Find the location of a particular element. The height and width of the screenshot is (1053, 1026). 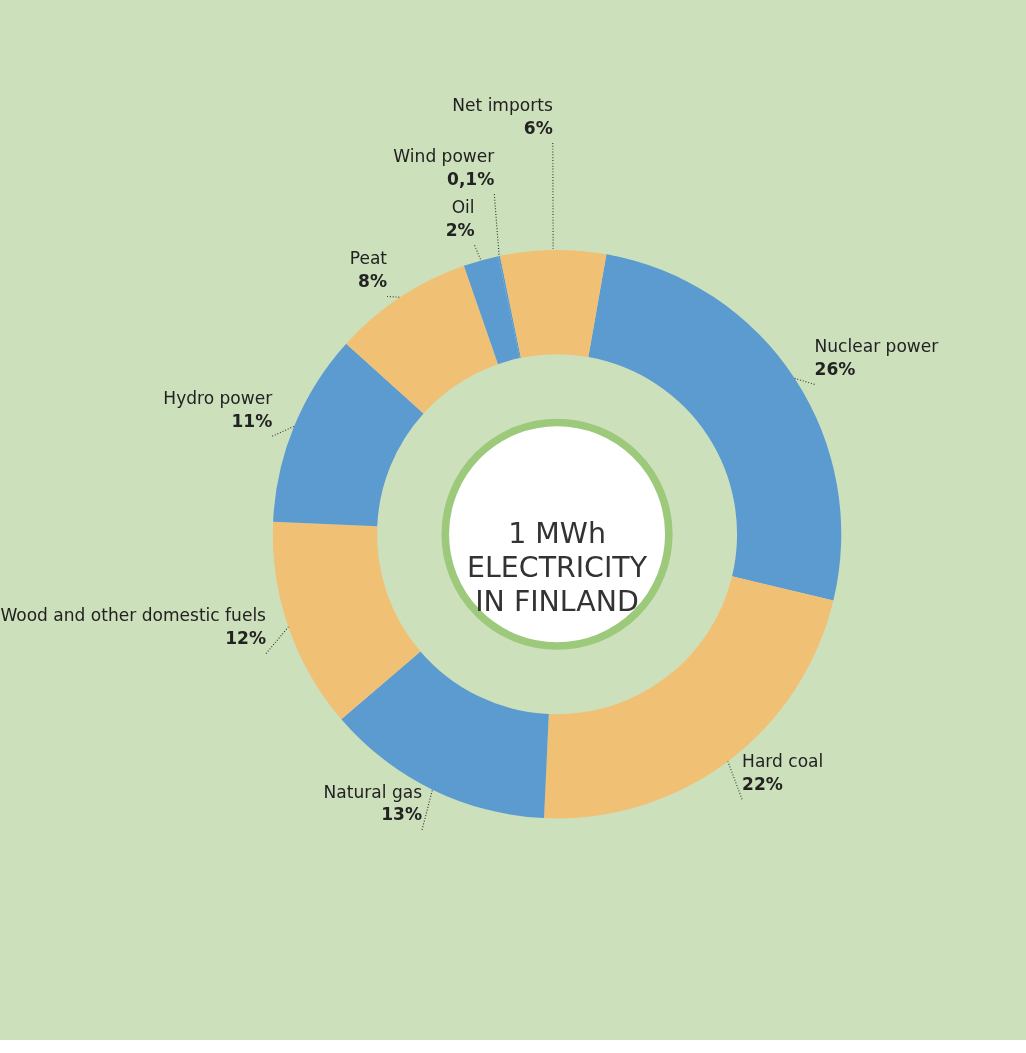

slice-label: Nuclear power is located at coordinates (877, 346).